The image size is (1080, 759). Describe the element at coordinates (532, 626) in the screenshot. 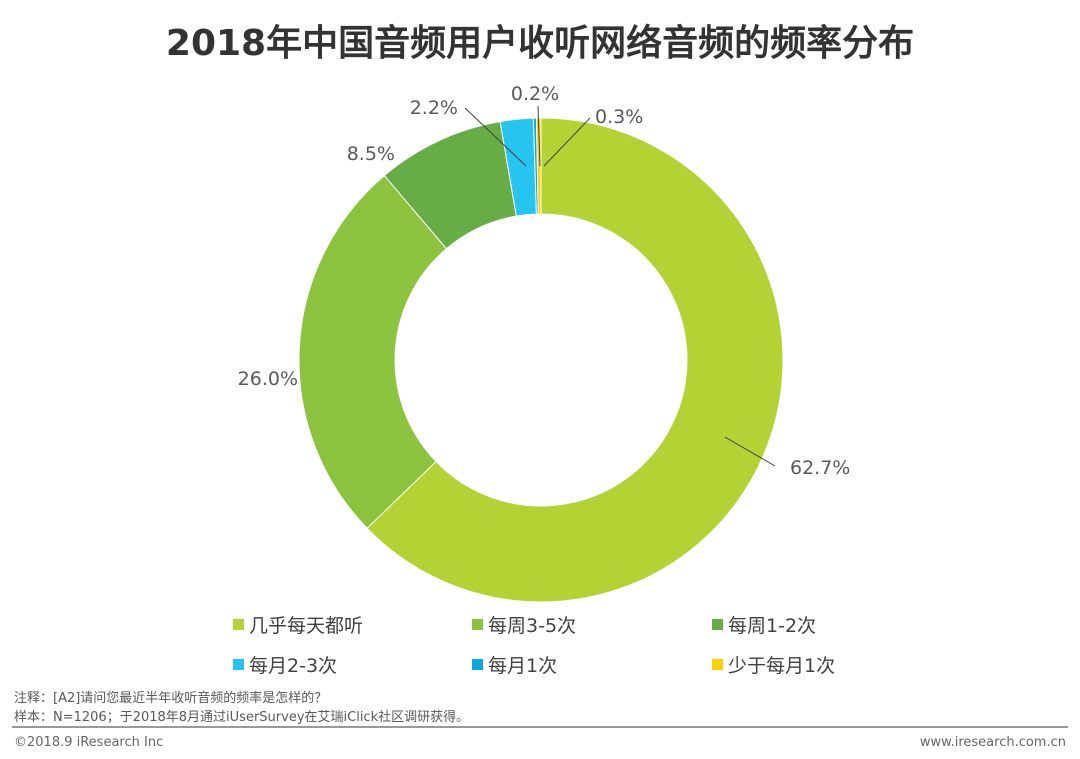

I see `legend-label: 每周3-5次` at that location.